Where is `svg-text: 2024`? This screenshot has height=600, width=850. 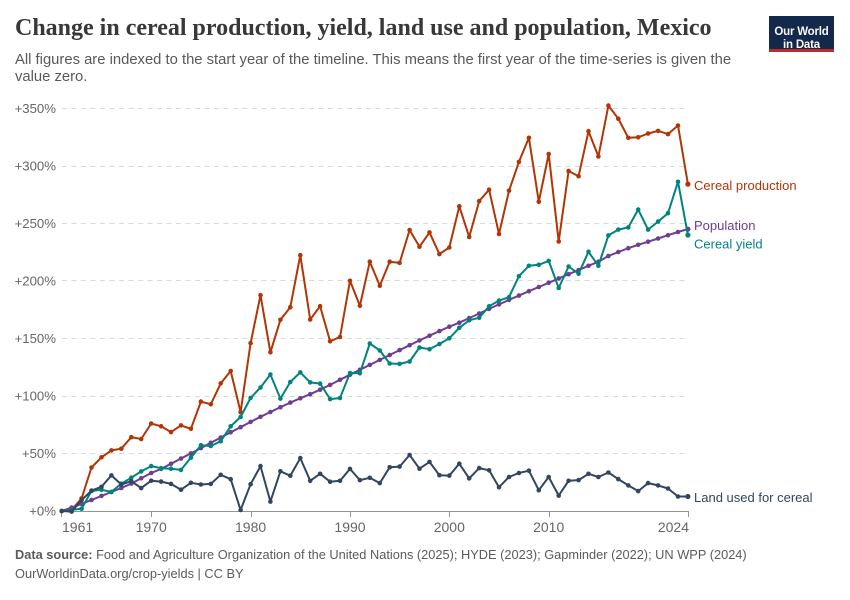 svg-text: 2024 is located at coordinates (673, 527).